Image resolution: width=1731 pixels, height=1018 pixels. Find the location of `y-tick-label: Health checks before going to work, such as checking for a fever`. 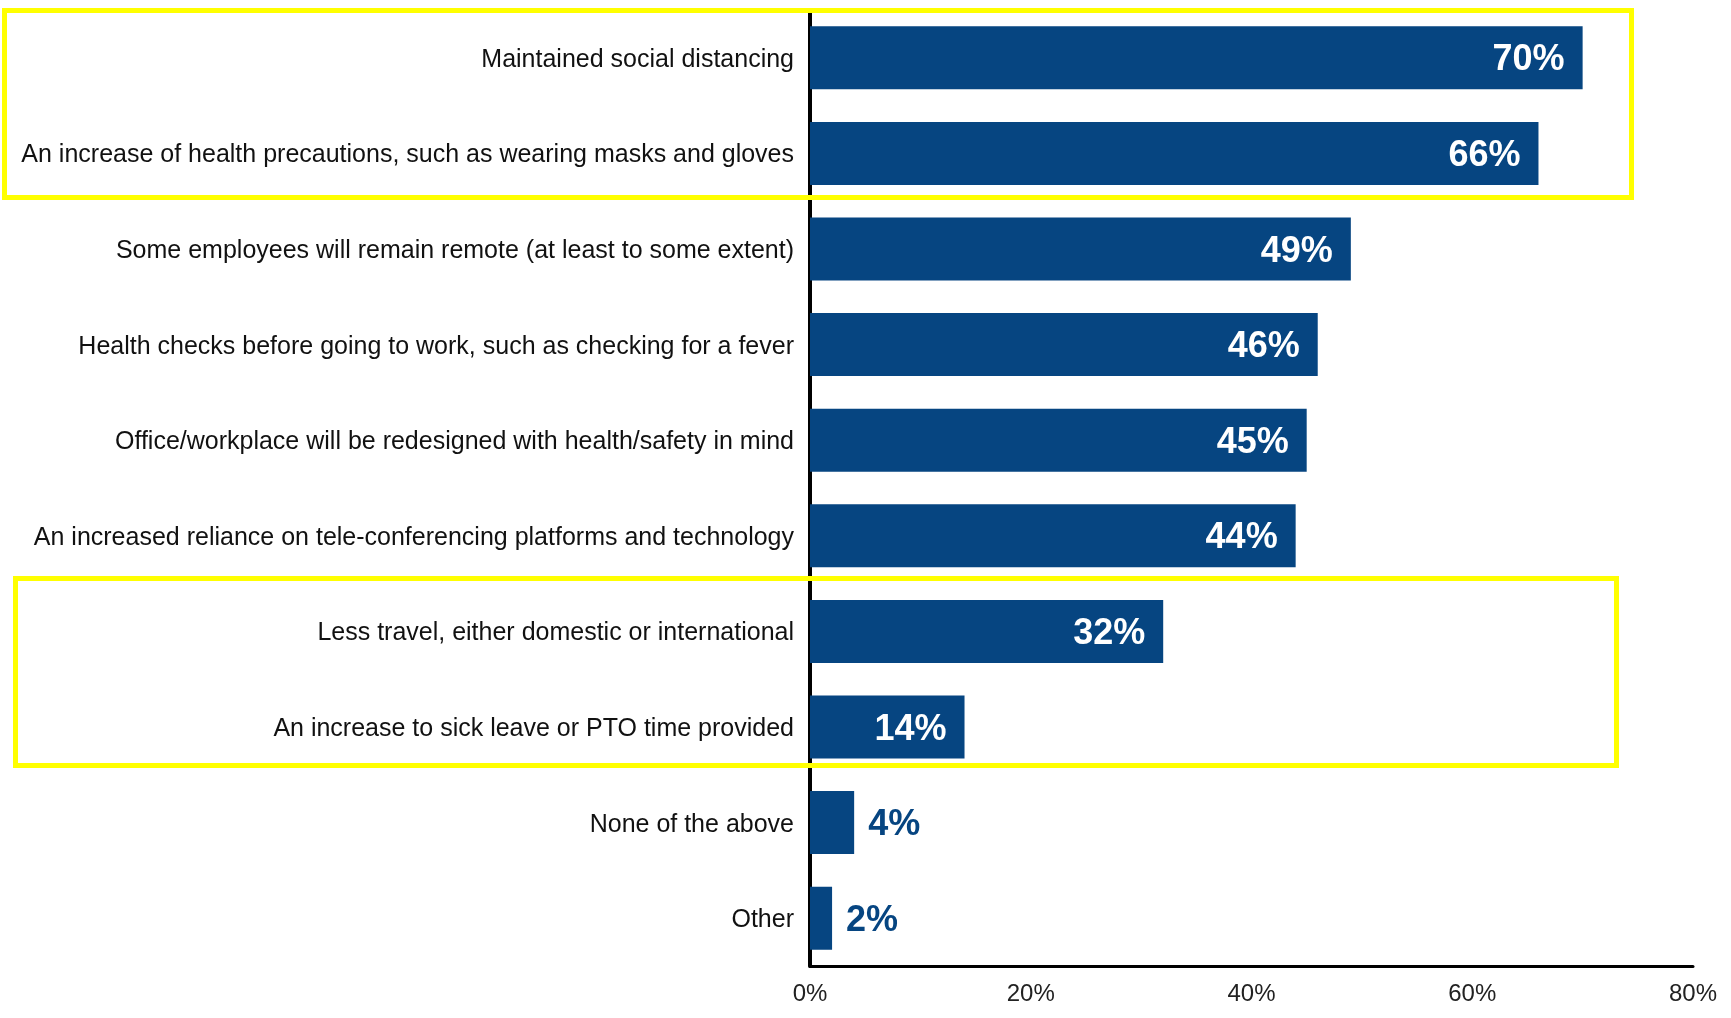

y-tick-label: Health checks before going to work, such as checking for a fever is located at coordinates (436, 344).